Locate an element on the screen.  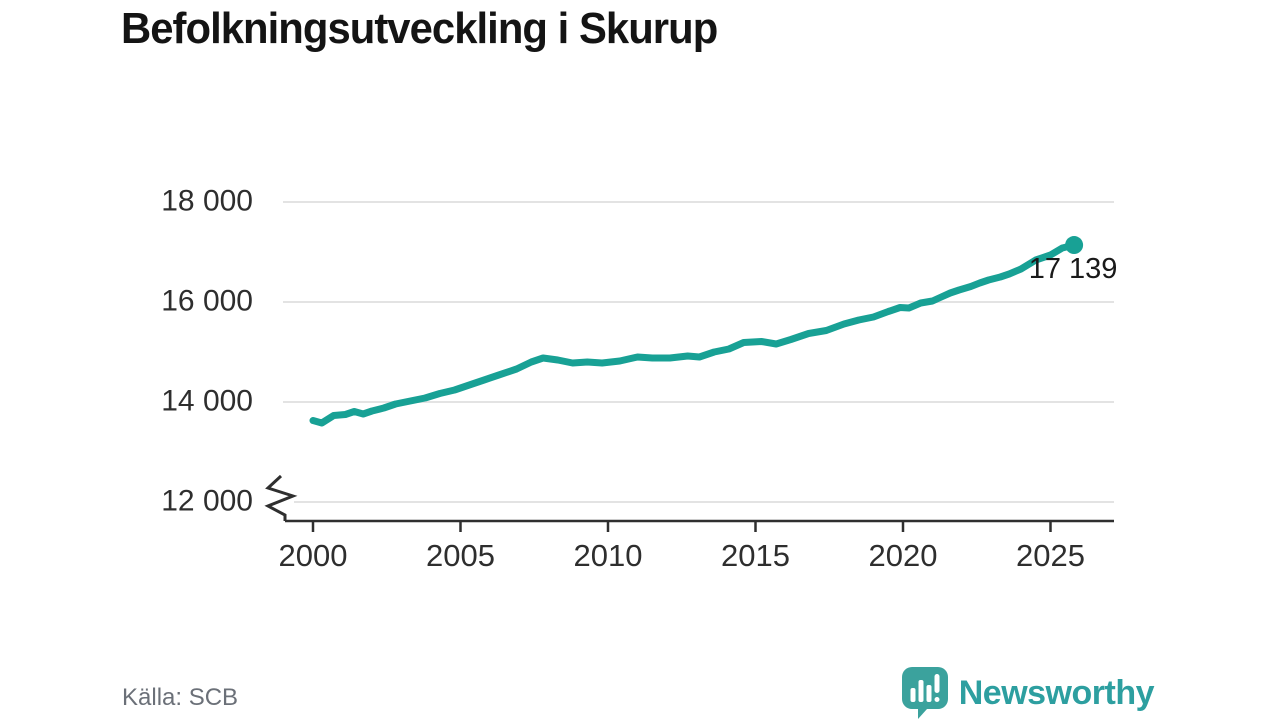
chart-title: Befolkningsutveckling i Skurup is located at coordinates (419, 28).